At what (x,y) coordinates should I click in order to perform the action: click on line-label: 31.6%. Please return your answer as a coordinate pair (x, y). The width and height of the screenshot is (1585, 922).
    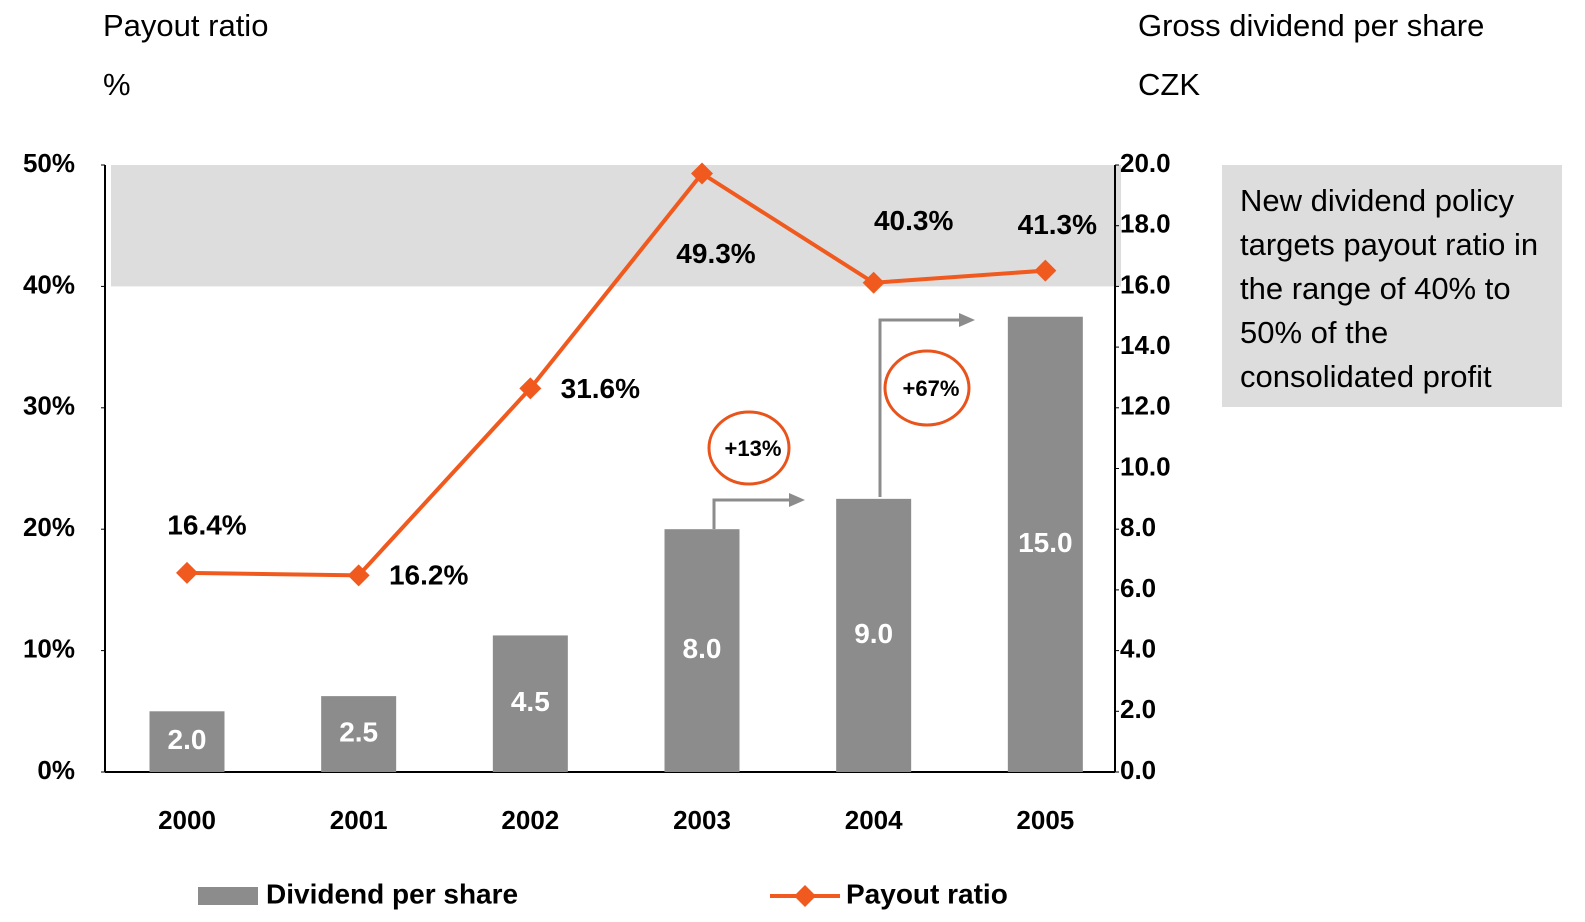
    Looking at the image, I should click on (600, 388).